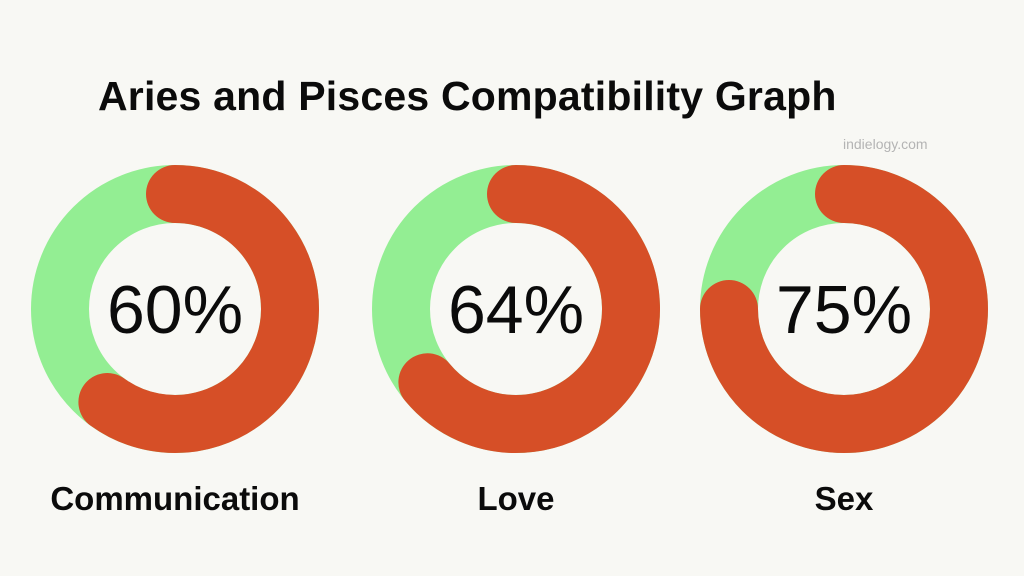 This screenshot has height=576, width=1024. Describe the element at coordinates (885, 144) in the screenshot. I see `watermark: indielogy.com` at that location.